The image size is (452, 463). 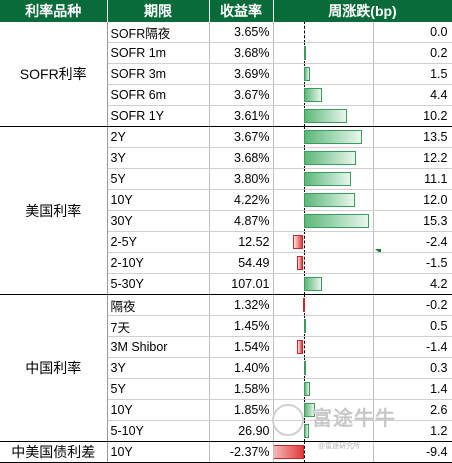 What do you see at coordinates (241, 389) in the screenshot?
I see `rate-cell: 1.58%` at bounding box center [241, 389].